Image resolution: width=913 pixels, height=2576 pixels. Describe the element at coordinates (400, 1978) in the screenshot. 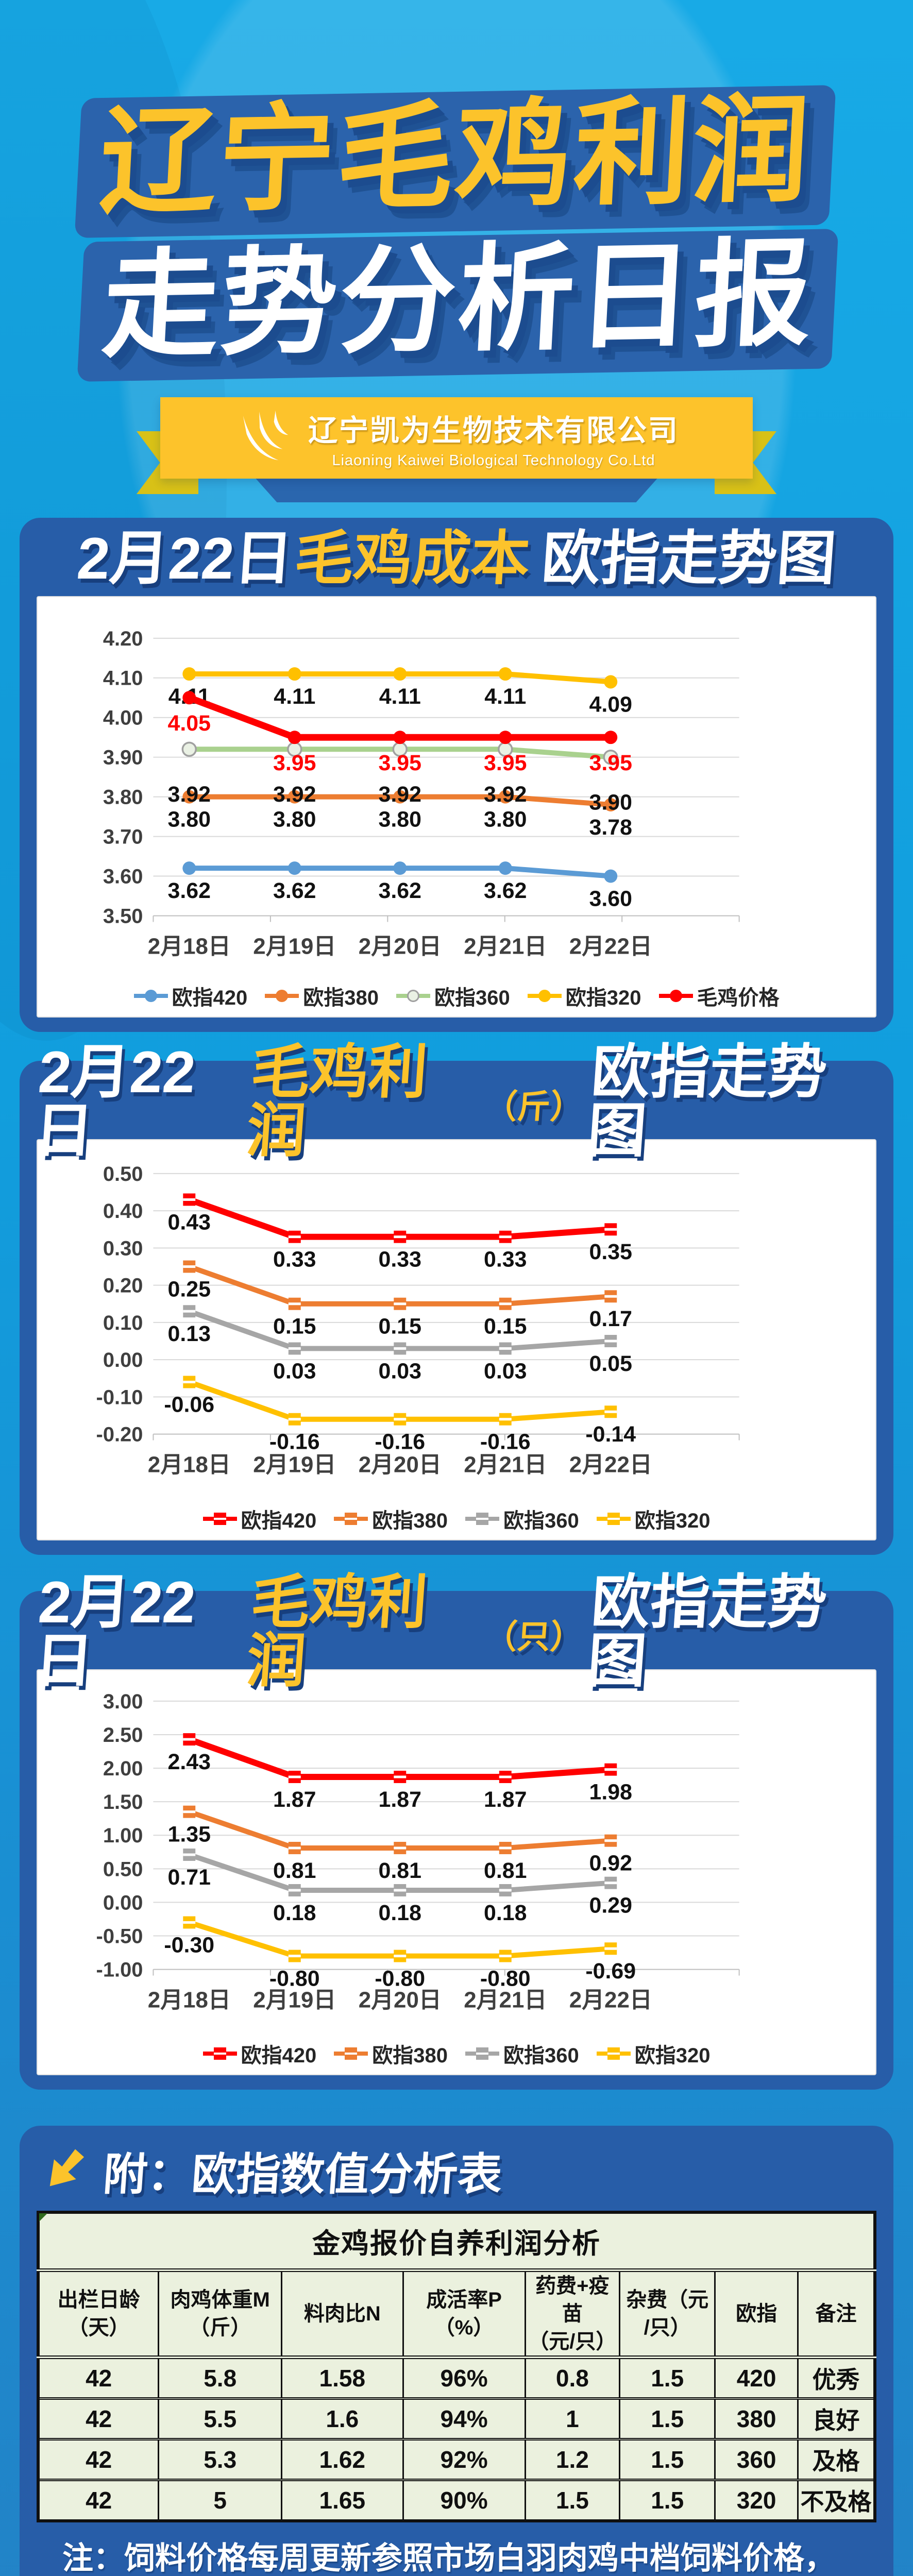

I see `data-label: -0.80` at that location.